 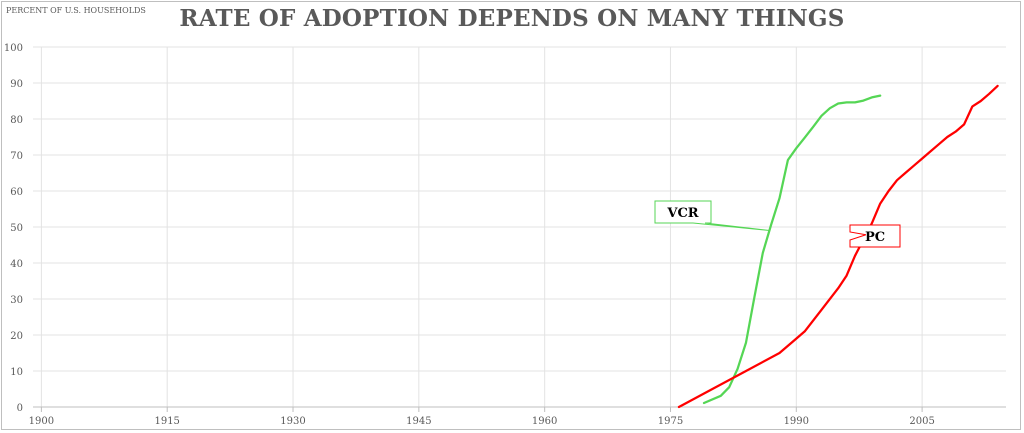 What do you see at coordinates (16, 156) in the screenshot?
I see `y-tick-label: 70` at bounding box center [16, 156].